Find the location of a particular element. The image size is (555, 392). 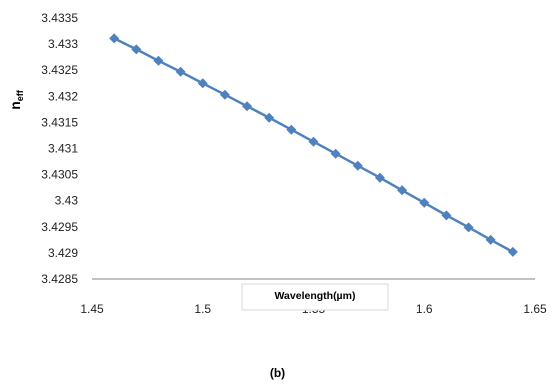

y-axis-title-subscript: eff is located at coordinates (20, 95).